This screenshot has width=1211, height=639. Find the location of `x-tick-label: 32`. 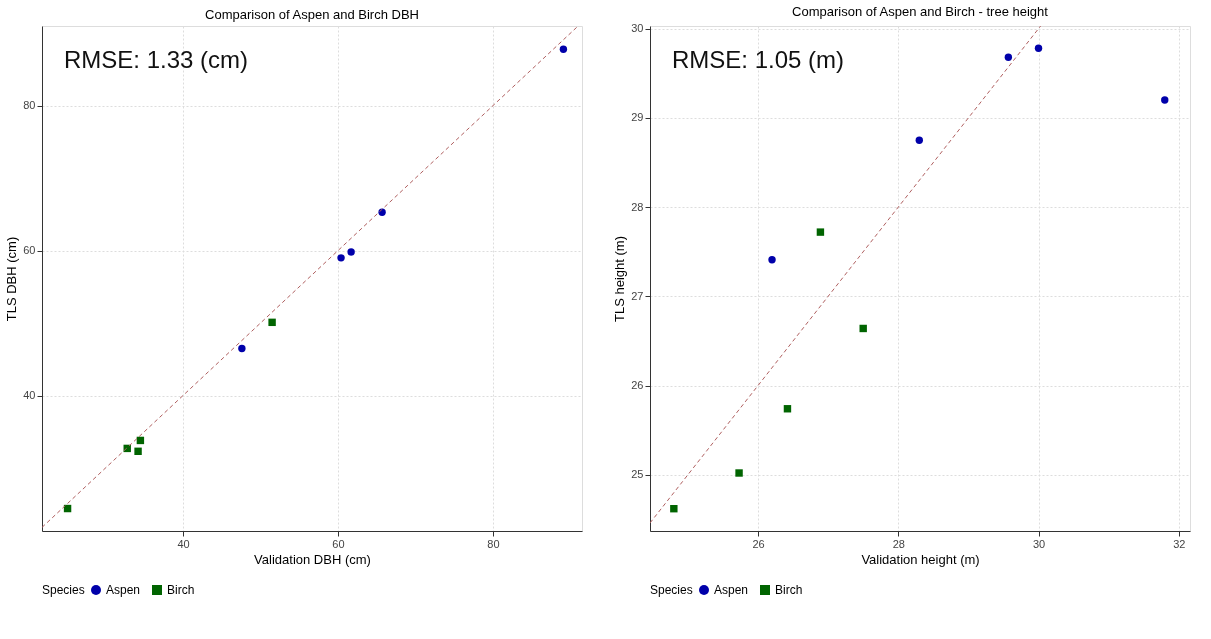

x-tick-label: 32 is located at coordinates (1179, 543).